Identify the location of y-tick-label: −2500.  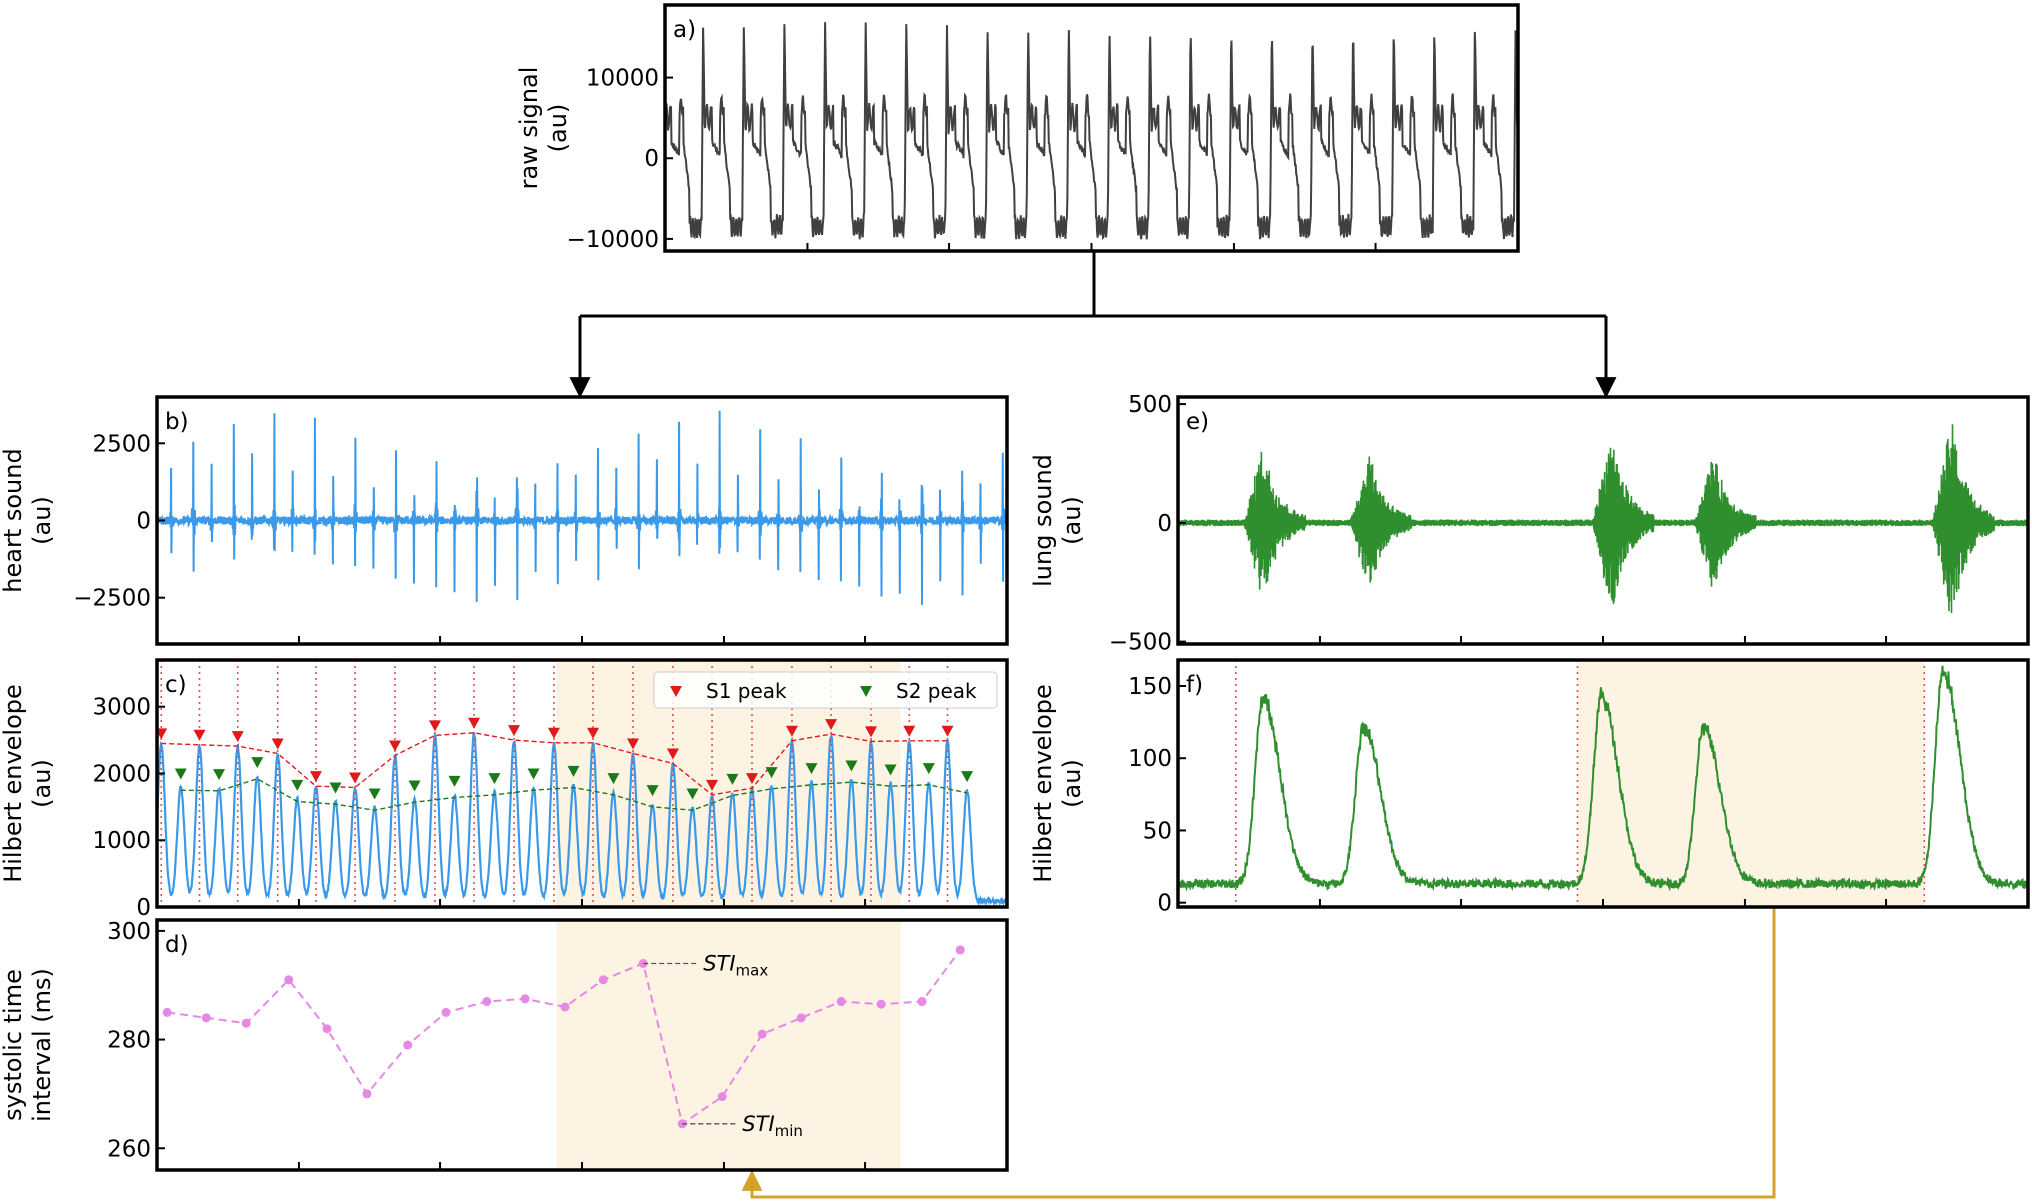
(112, 599).